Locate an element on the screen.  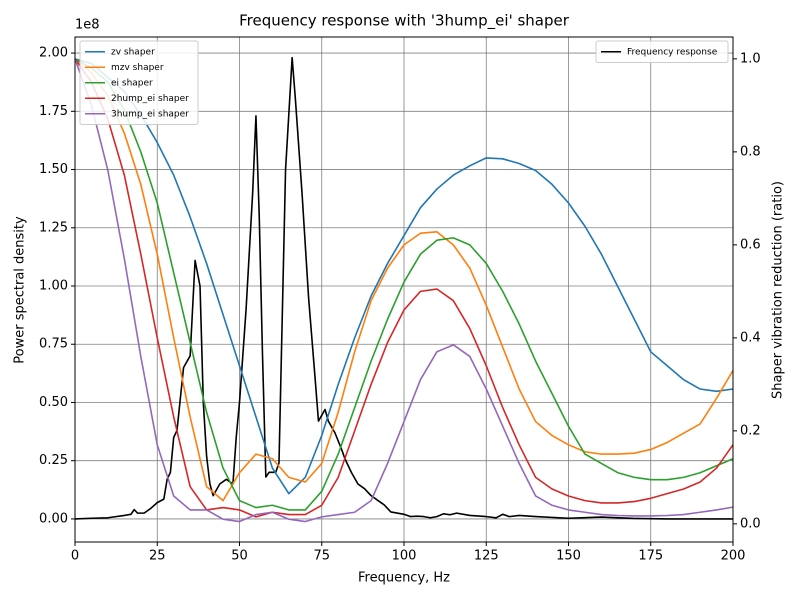
x-tick-label: 50 is located at coordinates (239, 556).